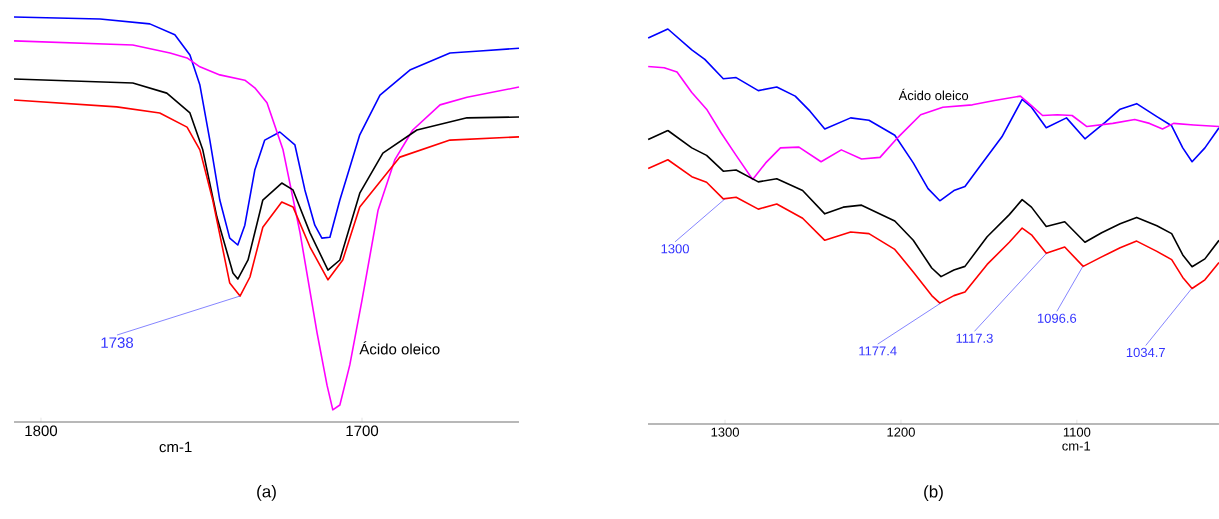 The width and height of the screenshot is (1219, 519). I want to click on x-tick-label: 1100, so click(1077, 432).